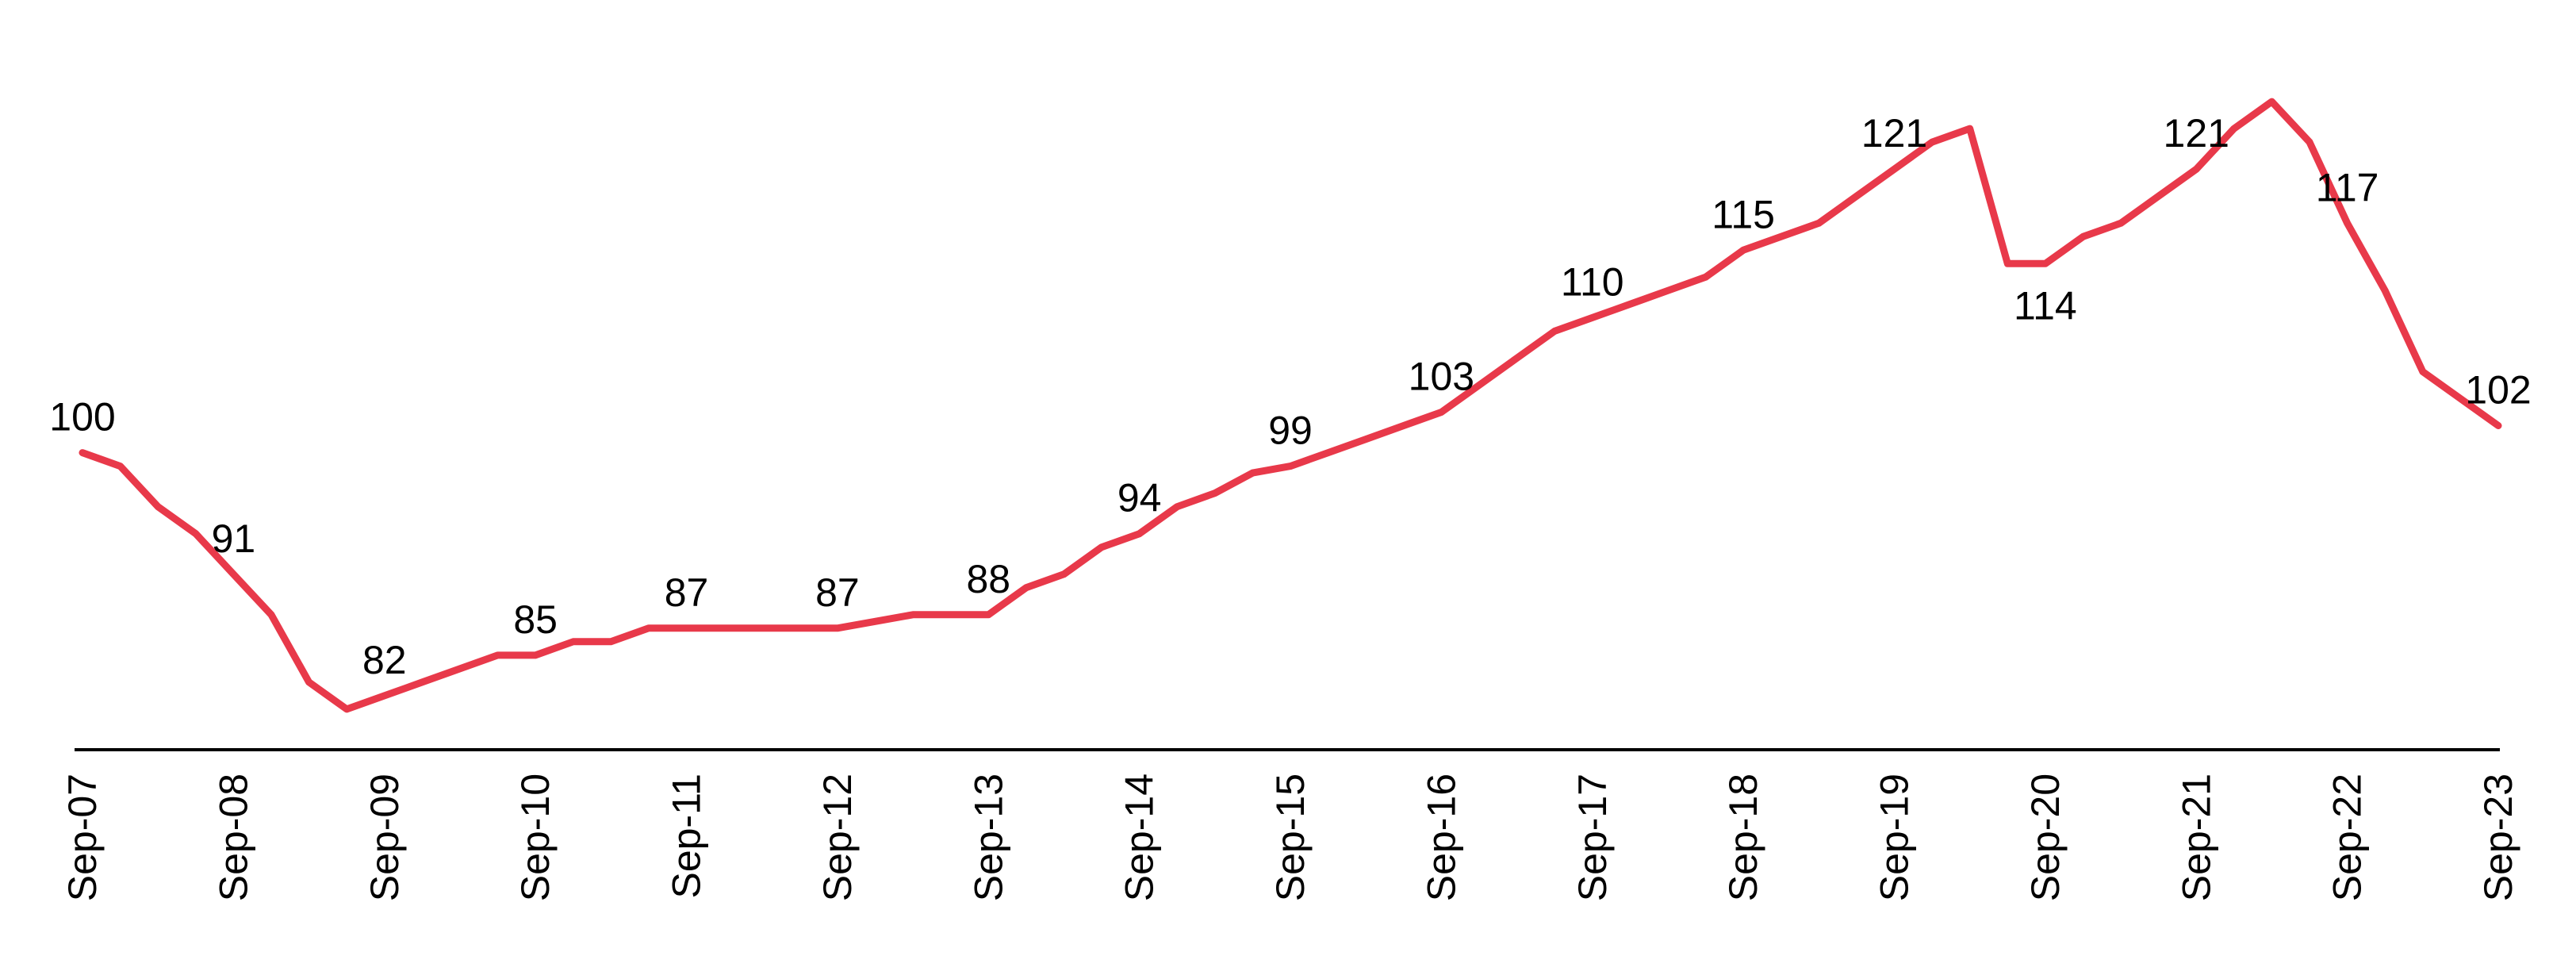  I want to click on data-label-8: 99, so click(1290, 431).